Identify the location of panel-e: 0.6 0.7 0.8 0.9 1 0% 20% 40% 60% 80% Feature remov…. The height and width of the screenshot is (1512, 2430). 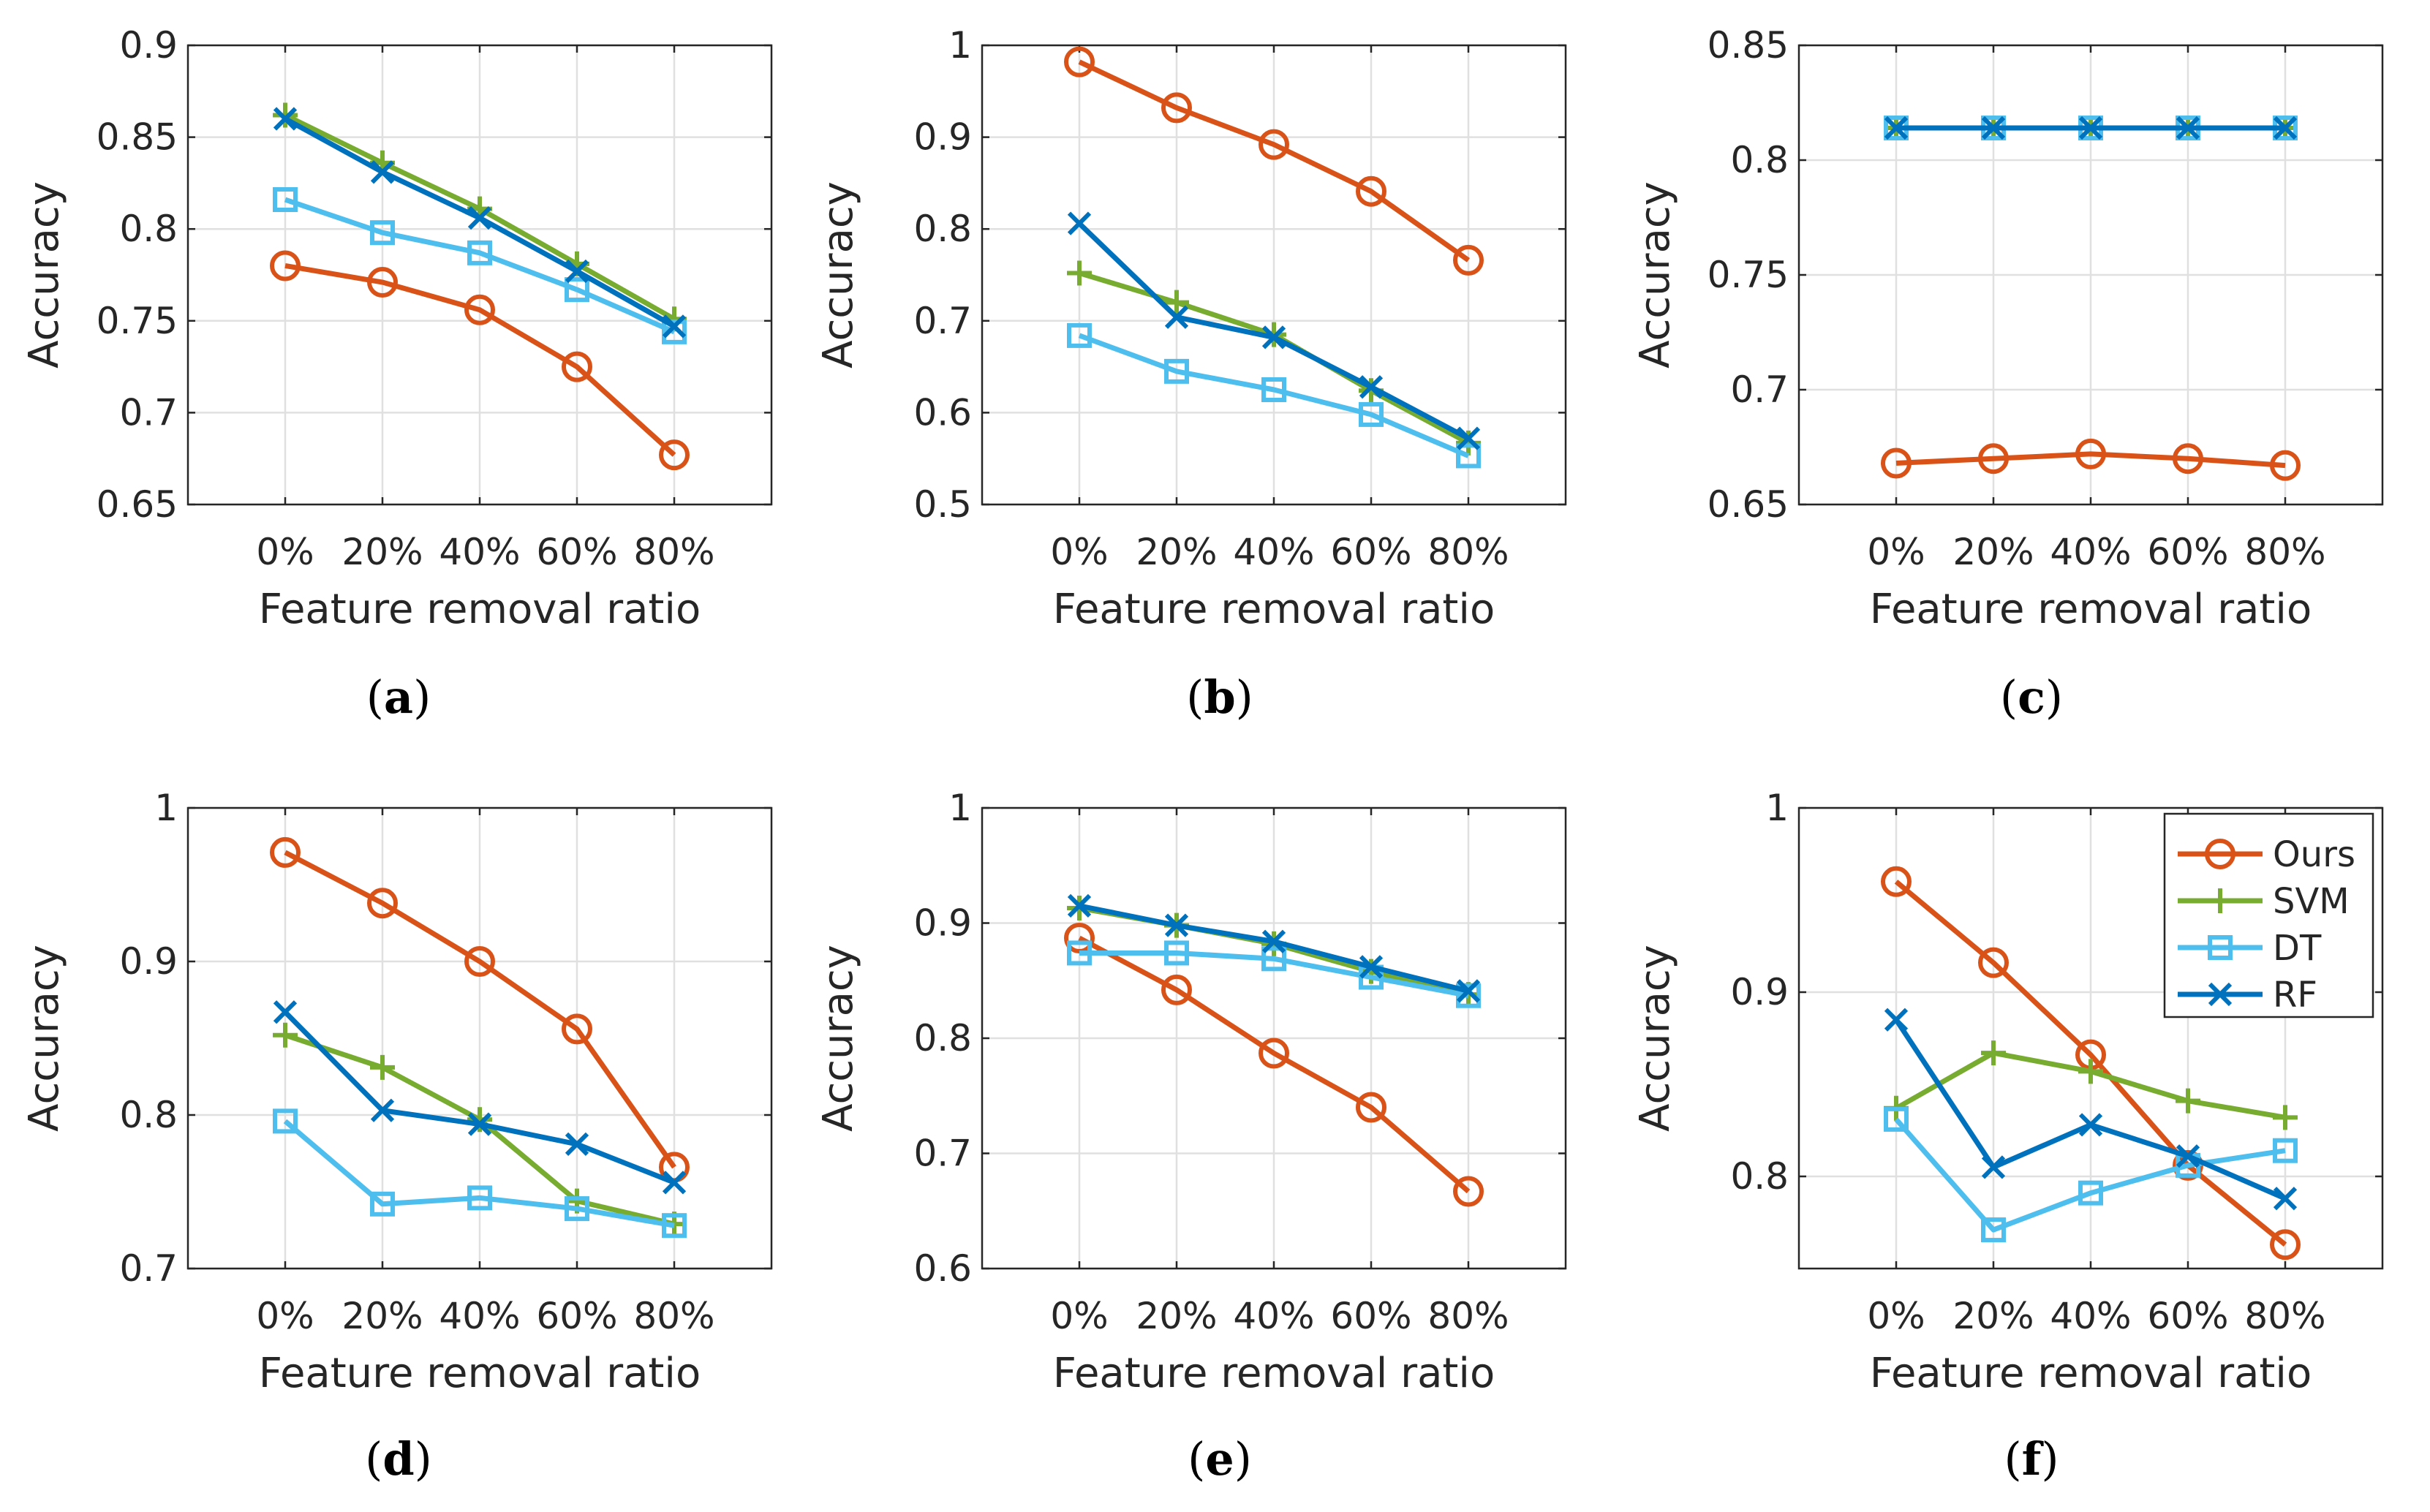
(1191, 1136).